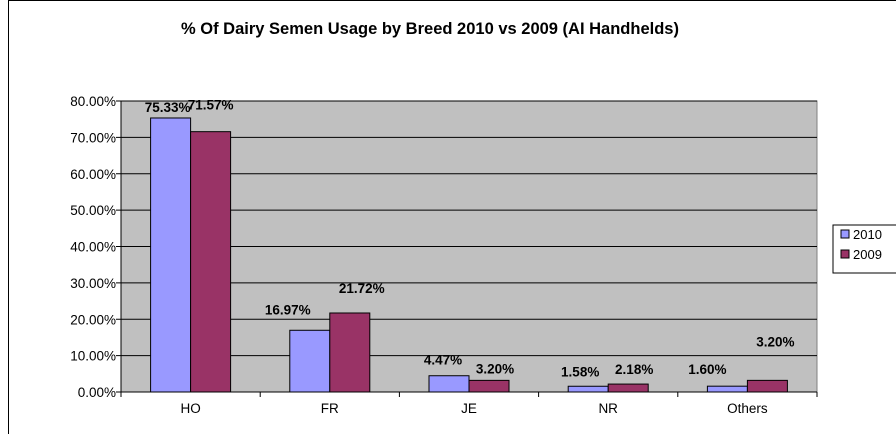 The width and height of the screenshot is (896, 434). What do you see at coordinates (93, 210) in the screenshot?
I see `y-tick-label: 50.00%` at bounding box center [93, 210].